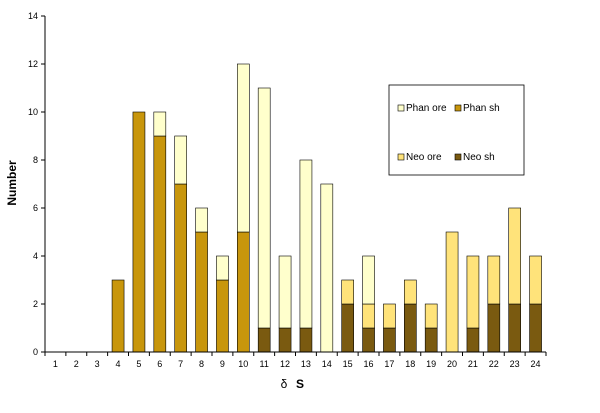 This screenshot has height=413, width=600. I want to click on y-tick-label: 2, so click(35, 304).